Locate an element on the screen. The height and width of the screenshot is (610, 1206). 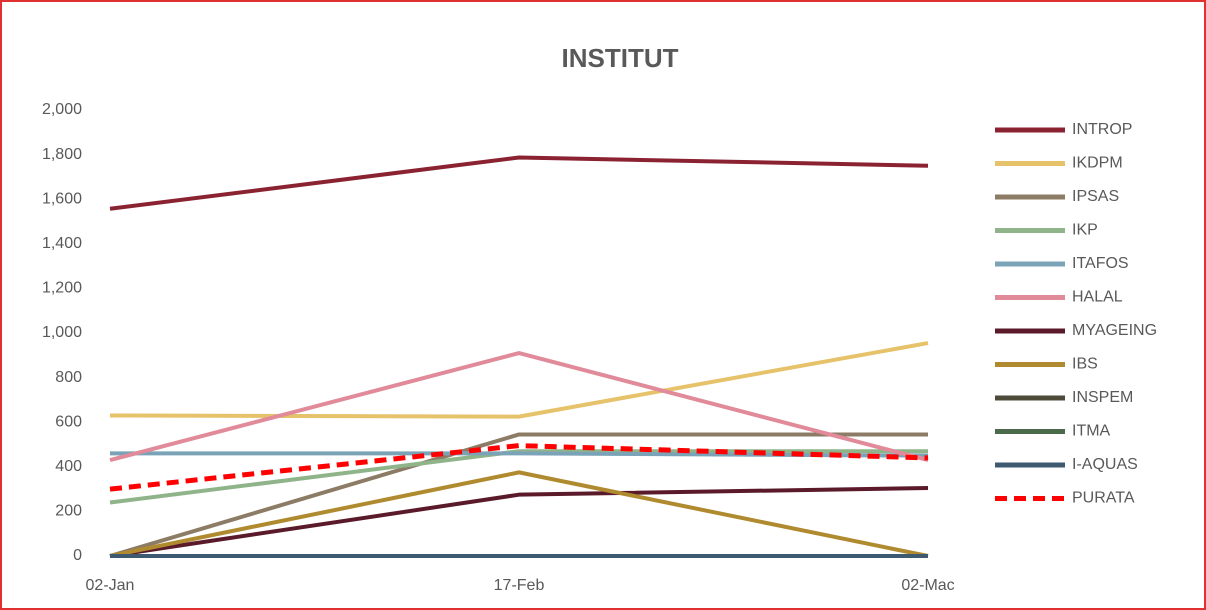
legend-label: IBS is located at coordinates (1085, 364).